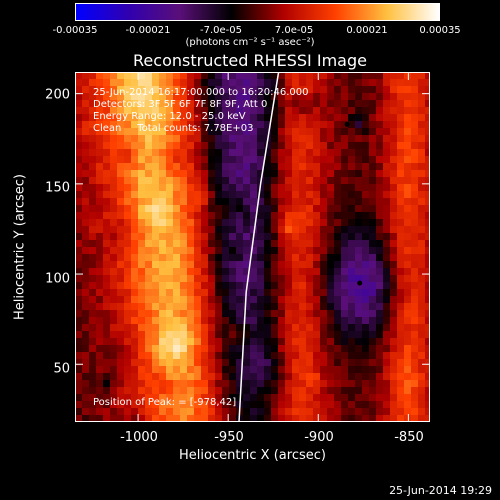 This screenshot has width=500, height=500. Describe the element at coordinates (201, 92) in the screenshot. I see `time-range-label: 25-Jun-2014 16:17:00.000 to 16:20:46.000` at that location.